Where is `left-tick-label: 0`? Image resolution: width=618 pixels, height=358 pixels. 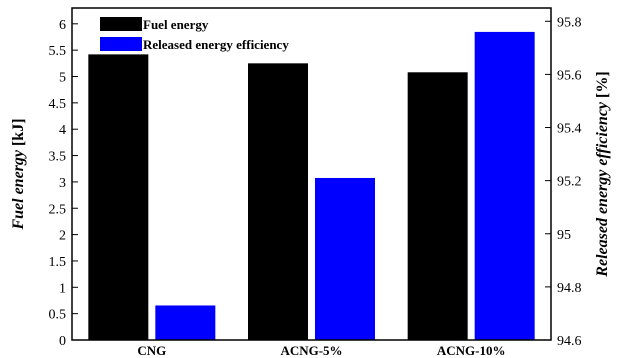
left-tick-label: 0 is located at coordinates (62, 341).